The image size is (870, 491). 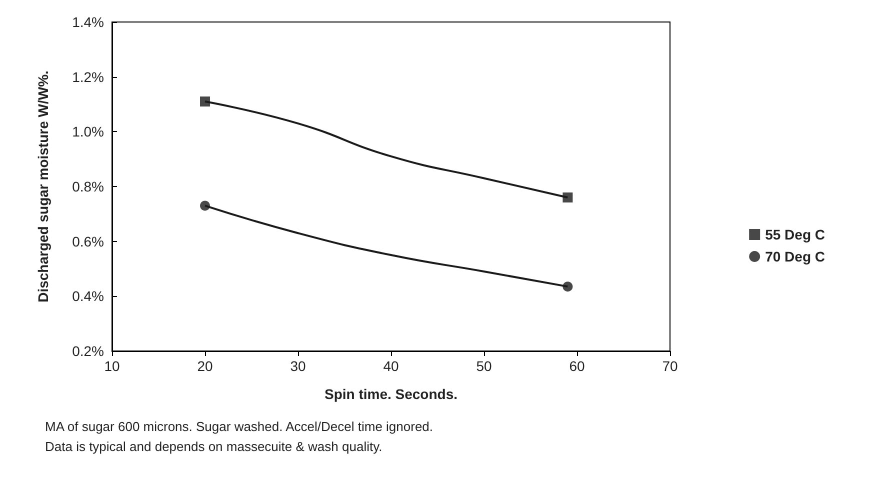 What do you see at coordinates (391, 394) in the screenshot?
I see `x-axis-title: Spin time. Seconds.` at bounding box center [391, 394].